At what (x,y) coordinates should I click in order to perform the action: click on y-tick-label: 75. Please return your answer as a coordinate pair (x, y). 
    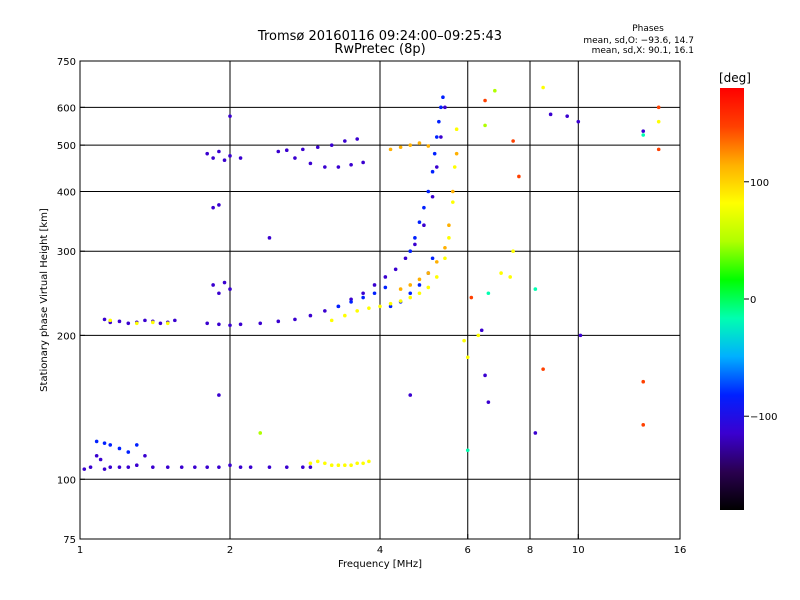
    Looking at the image, I should click on (69, 540).